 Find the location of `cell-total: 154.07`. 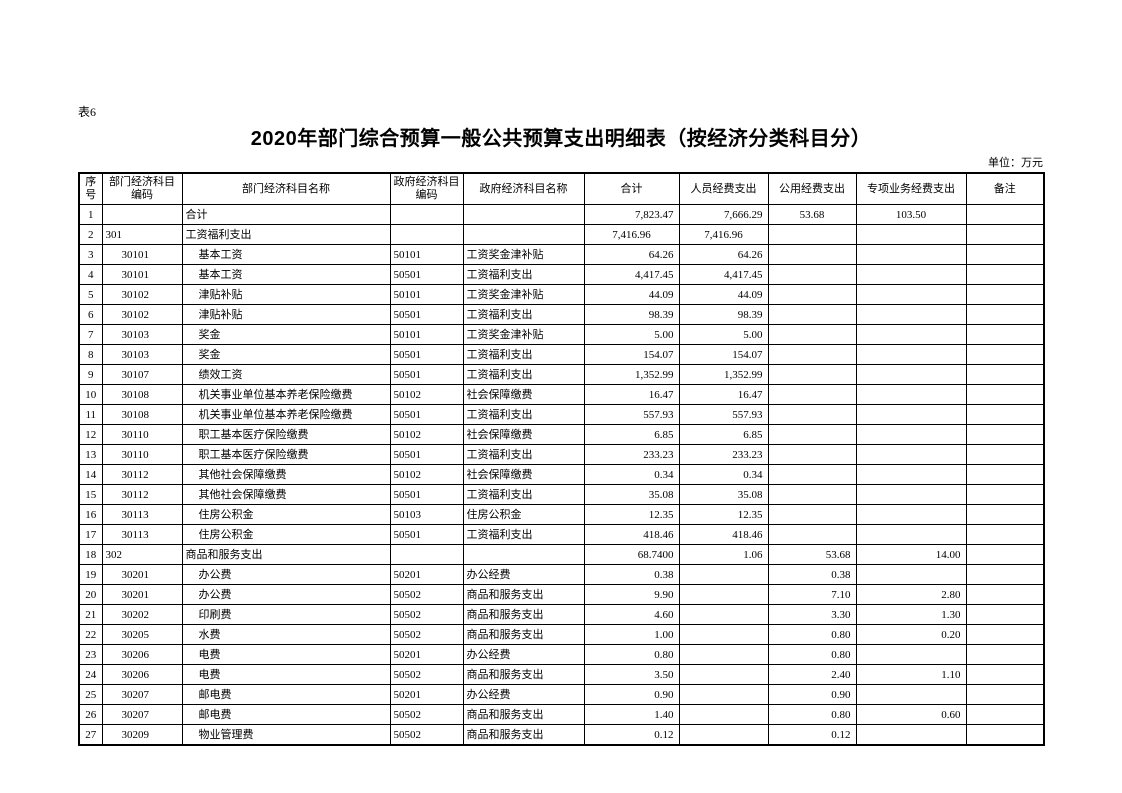

cell-total: 154.07 is located at coordinates (631, 354).